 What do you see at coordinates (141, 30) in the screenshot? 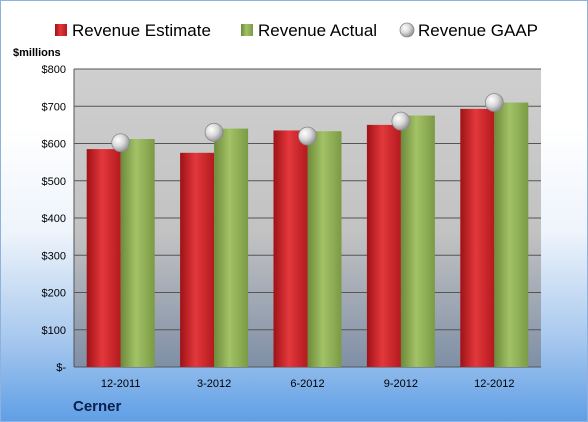
I see `legend-label: Revenue Estimate` at bounding box center [141, 30].